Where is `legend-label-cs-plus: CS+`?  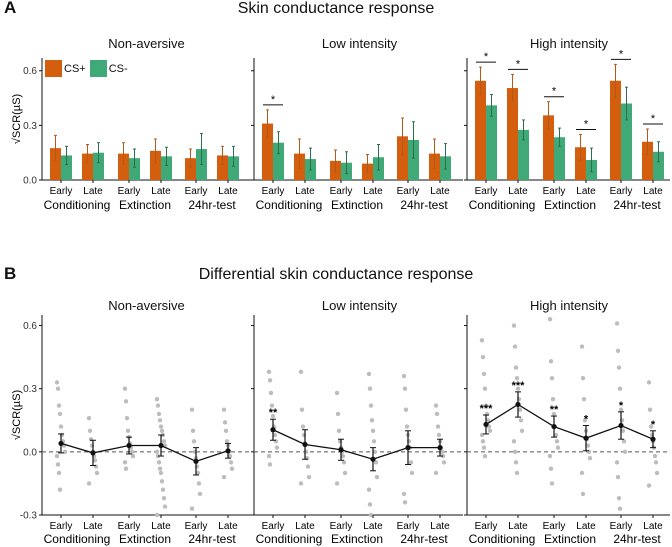 legend-label-cs-plus: CS+ is located at coordinates (75, 68).